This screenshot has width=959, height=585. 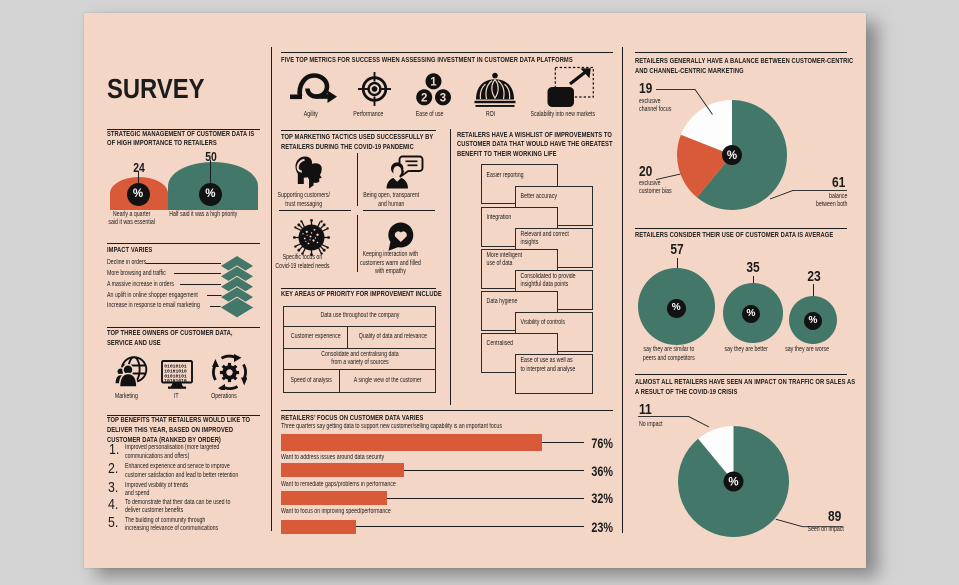 What do you see at coordinates (443, 98) in the screenshot?
I see `svg-text: 3` at bounding box center [443, 98].